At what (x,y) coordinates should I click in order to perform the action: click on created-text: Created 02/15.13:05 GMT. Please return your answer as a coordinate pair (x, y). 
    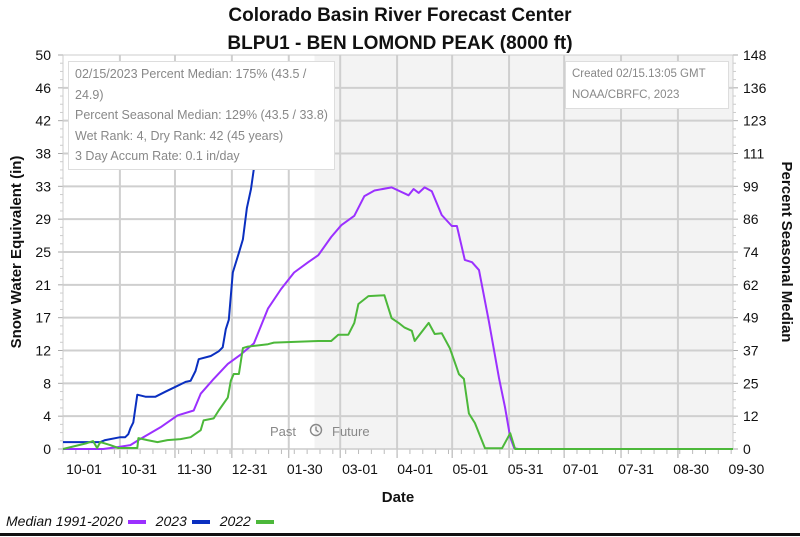
    Looking at the image, I should click on (639, 74).